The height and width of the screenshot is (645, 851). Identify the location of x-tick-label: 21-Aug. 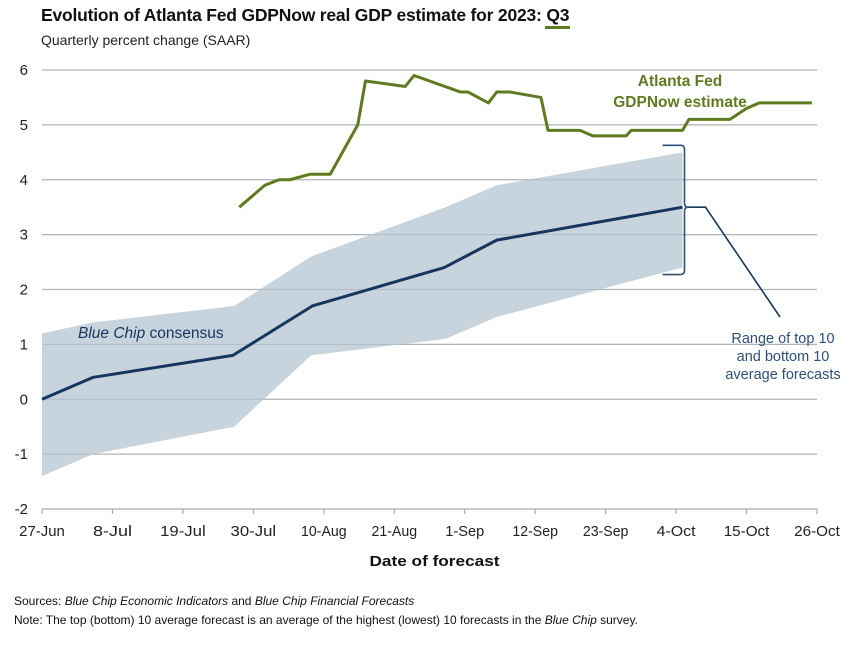
(394, 532).